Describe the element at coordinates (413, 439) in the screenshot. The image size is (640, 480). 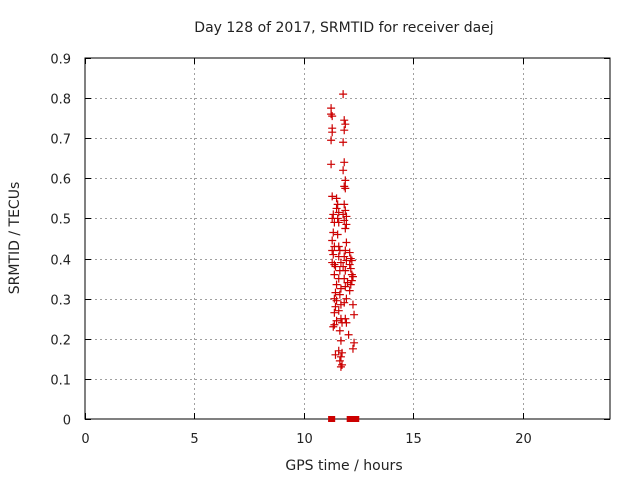
I see `x-tick-label: 15` at that location.